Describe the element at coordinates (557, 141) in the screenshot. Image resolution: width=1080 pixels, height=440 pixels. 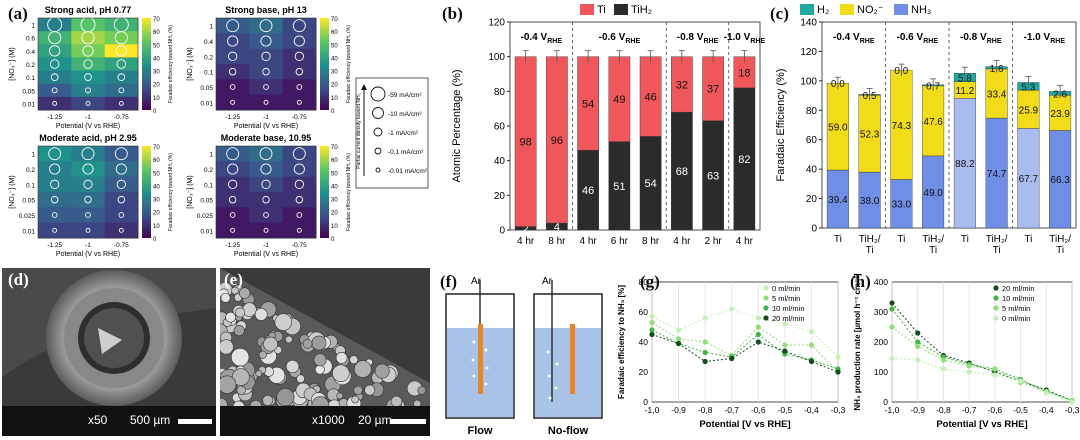
I see `data-label: 96` at that location.